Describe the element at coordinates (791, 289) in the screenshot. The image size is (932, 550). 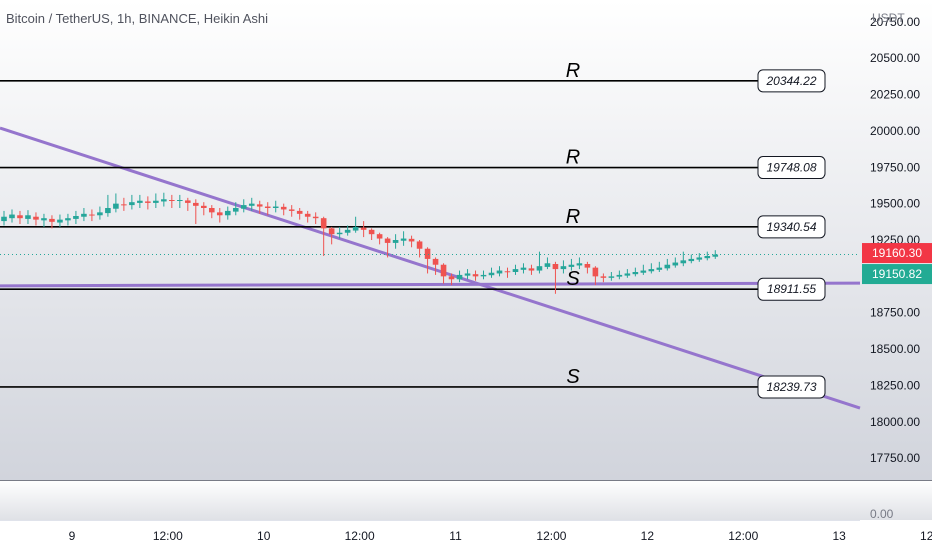
I see `level-price-label: 18911.55` at that location.